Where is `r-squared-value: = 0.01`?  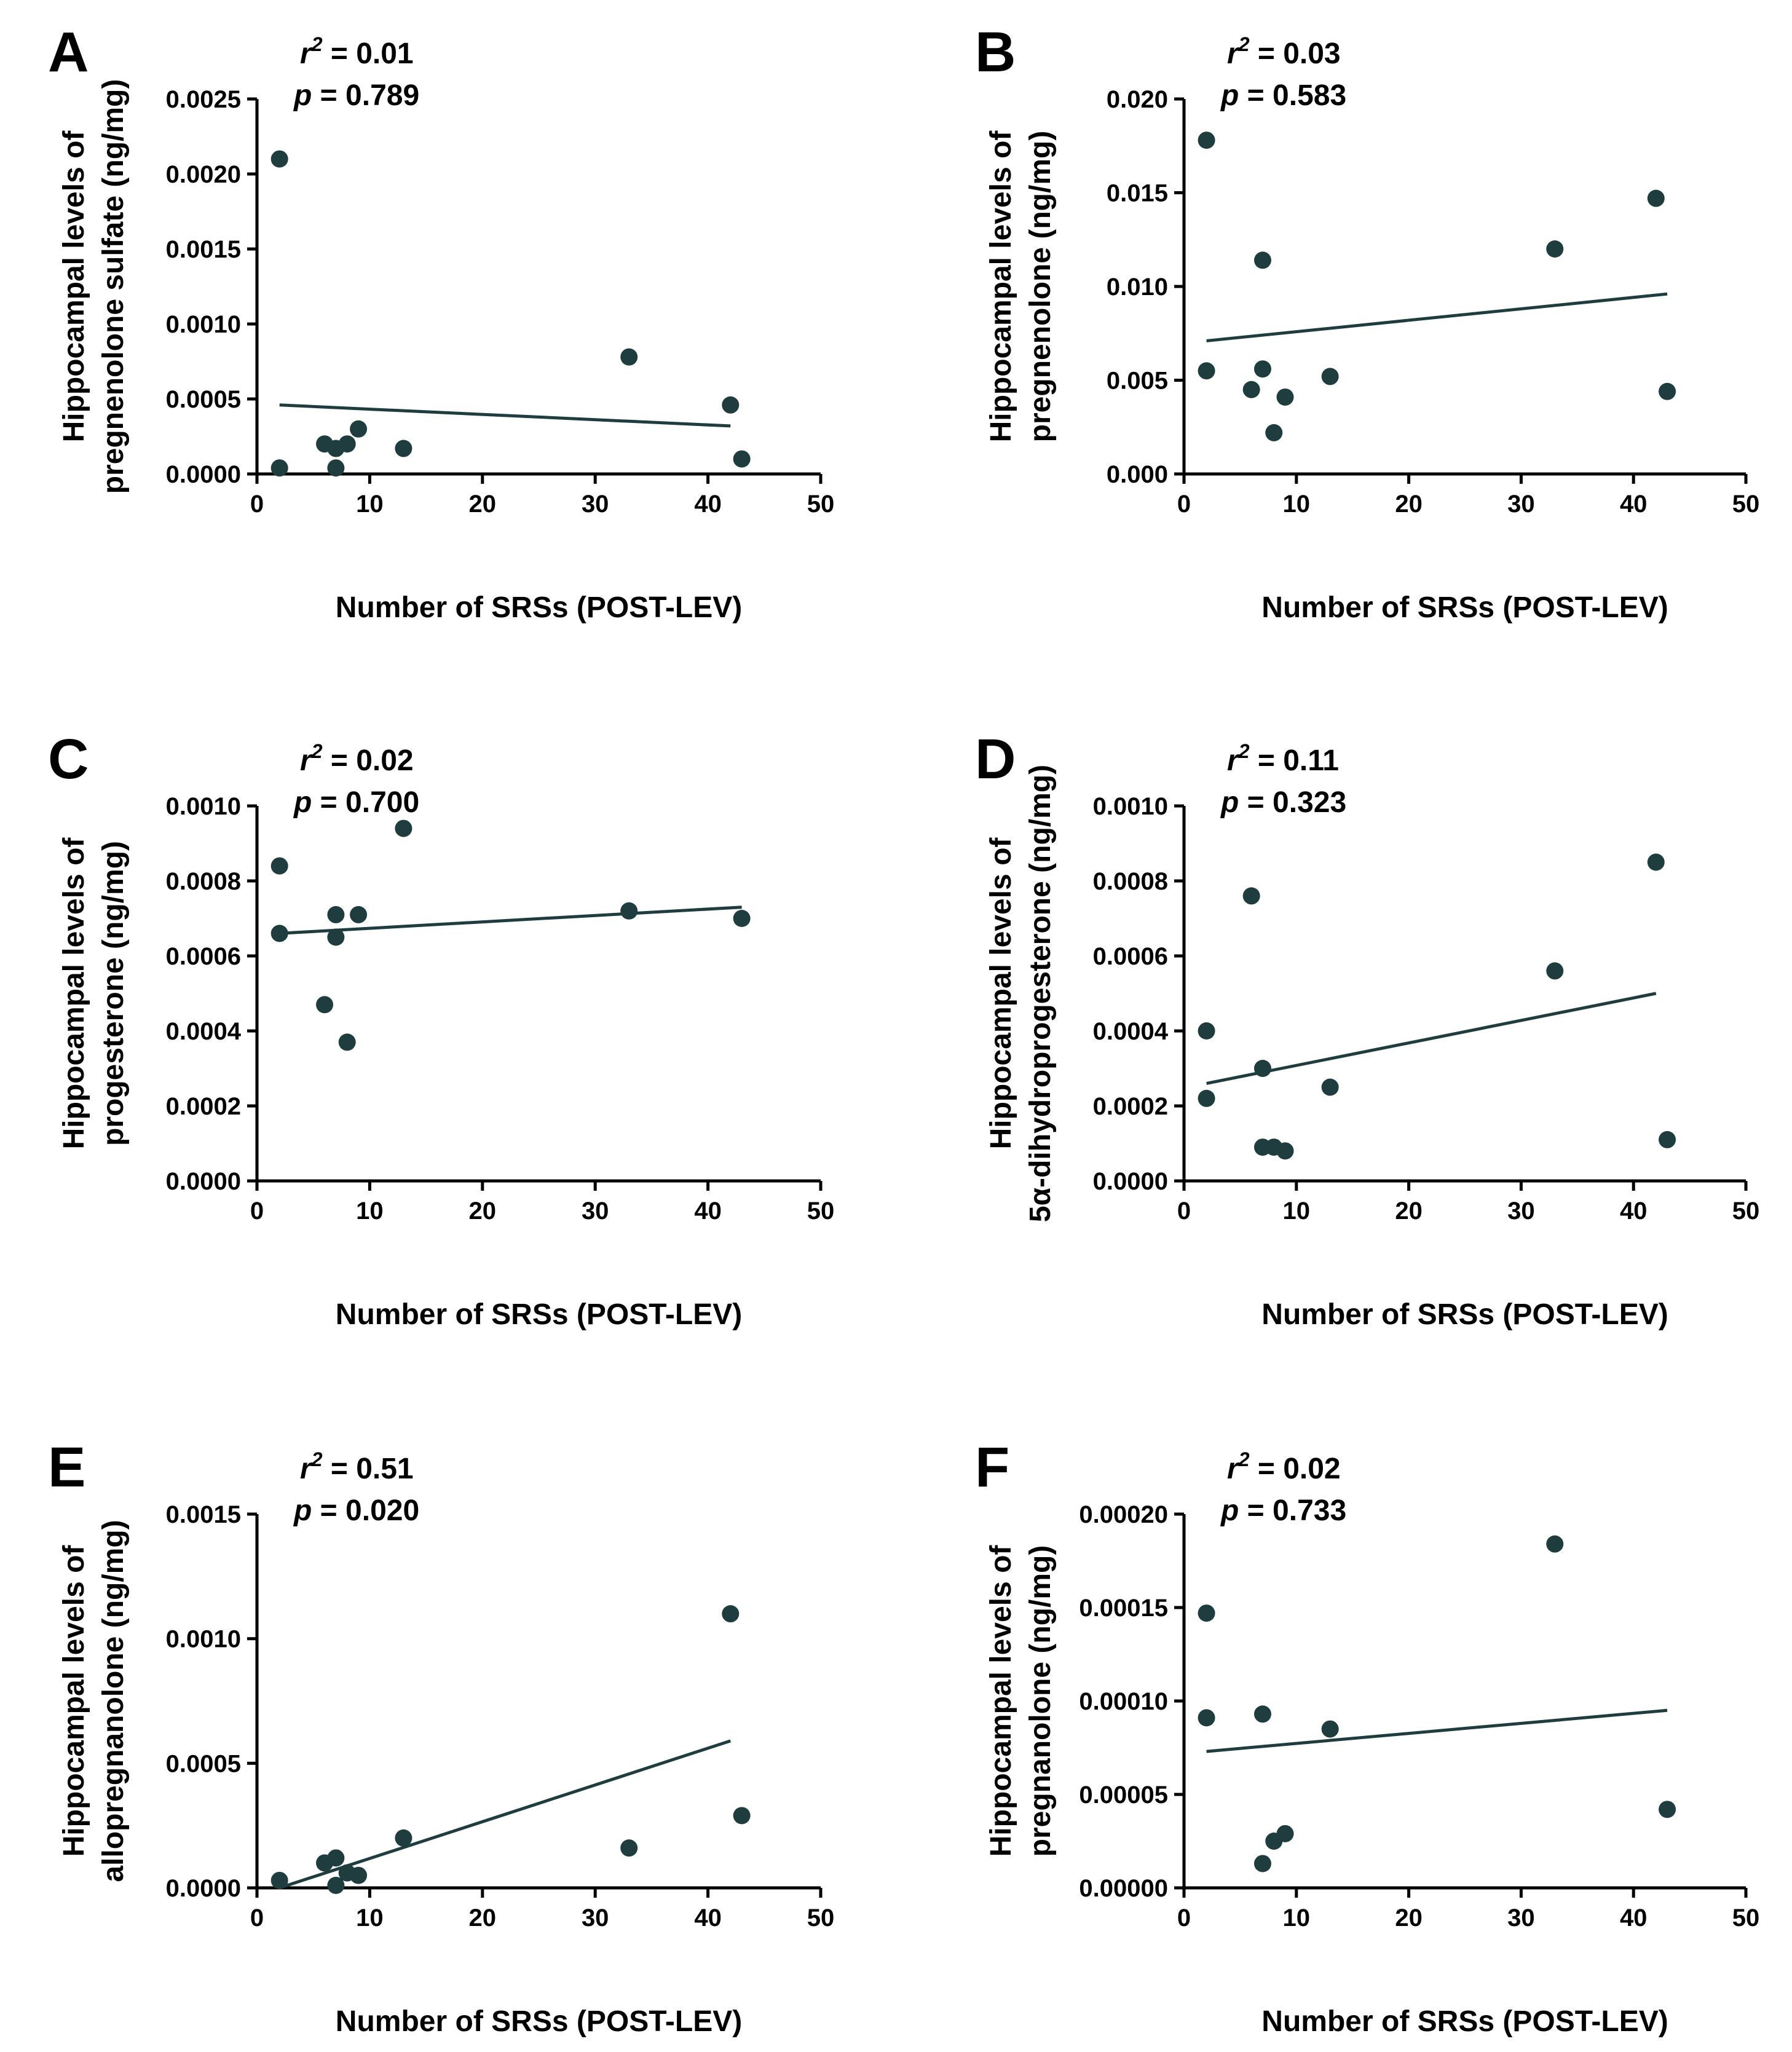 r-squared-value: = 0.01 is located at coordinates (367, 53).